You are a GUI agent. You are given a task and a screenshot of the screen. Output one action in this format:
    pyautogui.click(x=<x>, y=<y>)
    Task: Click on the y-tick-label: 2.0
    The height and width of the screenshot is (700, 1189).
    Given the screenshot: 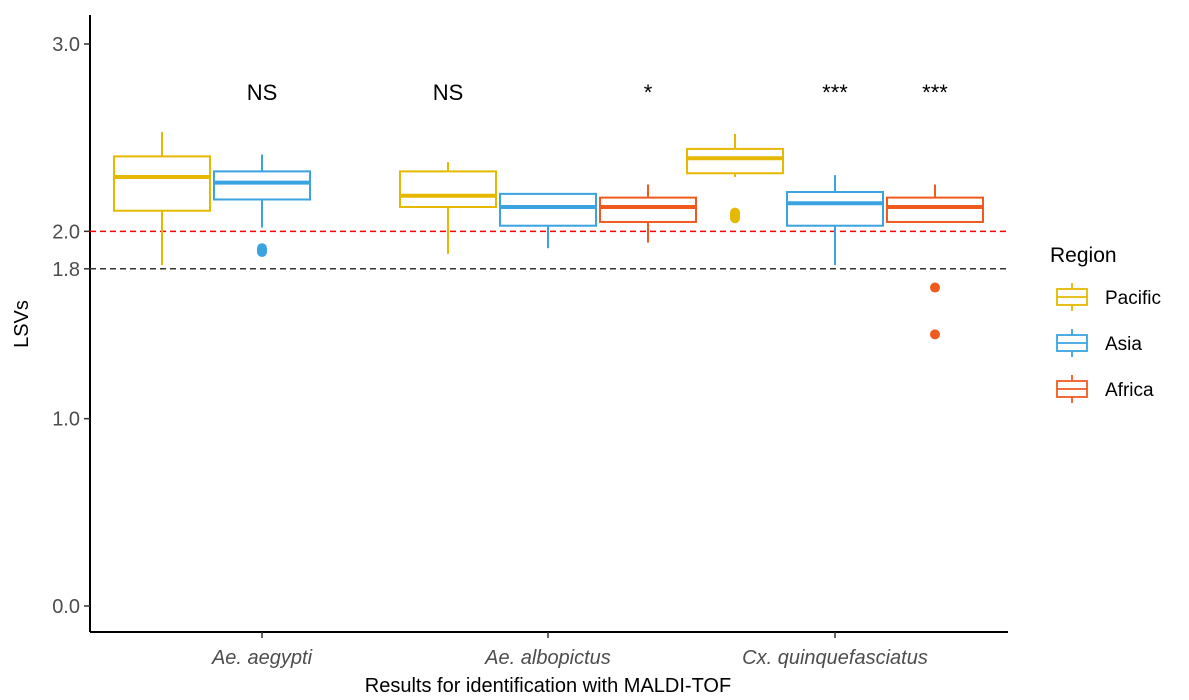 What is the action you would take?
    pyautogui.click(x=66, y=232)
    